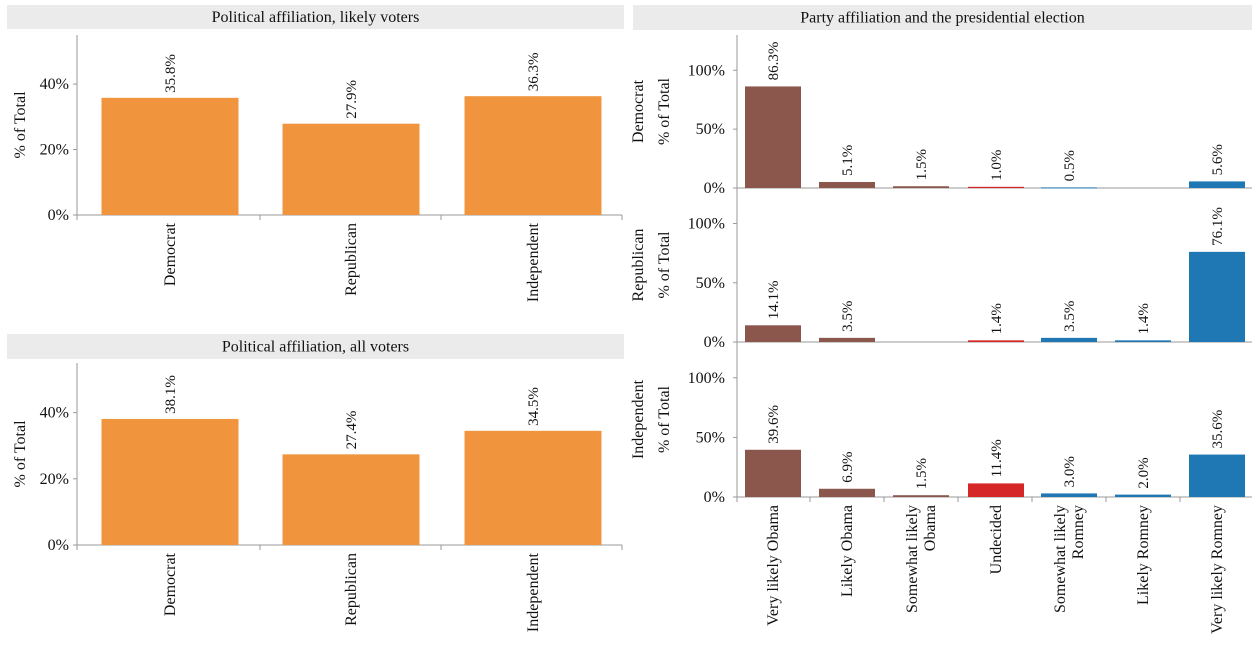  Describe the element at coordinates (534, 71) in the screenshot. I see `bar-value-label: 36.3%` at that location.